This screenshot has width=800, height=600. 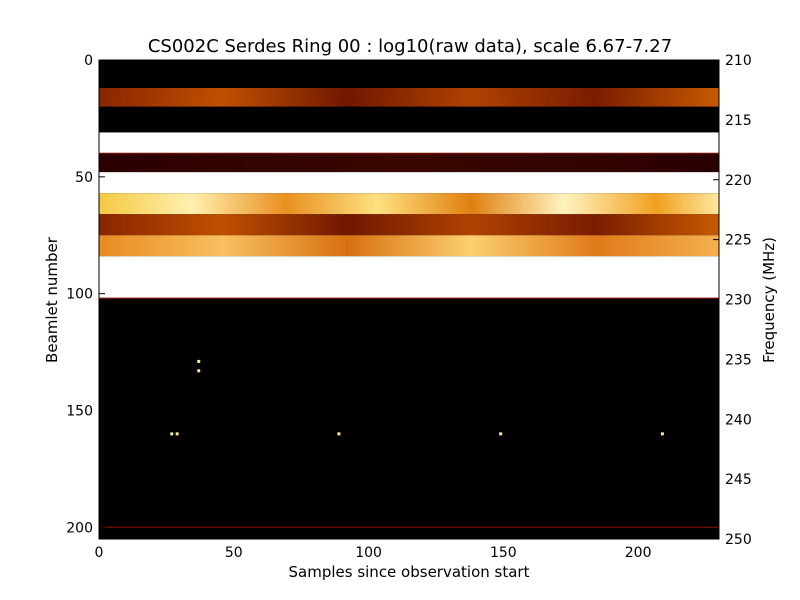 What do you see at coordinates (79, 411) in the screenshot?
I see `y-tick-label-3: 150` at bounding box center [79, 411].